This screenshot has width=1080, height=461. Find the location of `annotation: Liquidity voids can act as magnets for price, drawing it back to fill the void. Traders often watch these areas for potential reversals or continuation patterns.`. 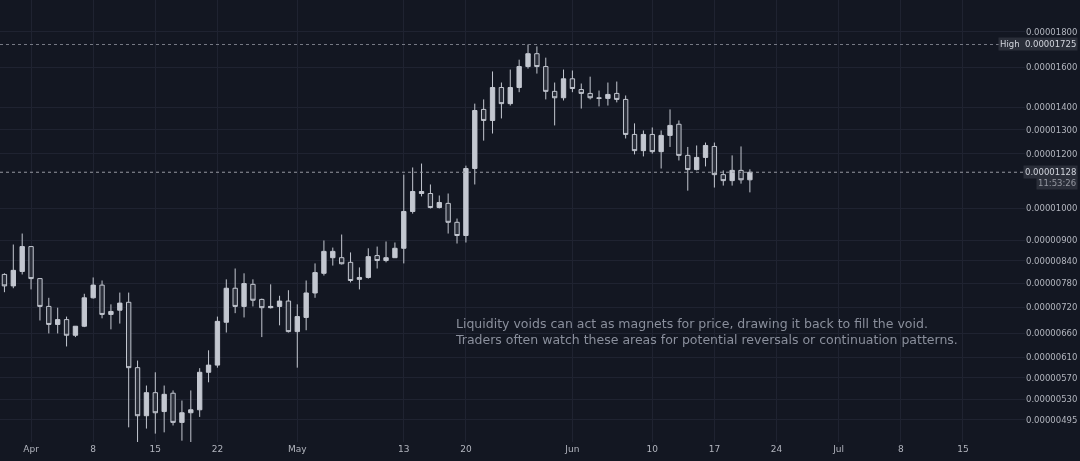

annotation: Liquidity voids can act as magnets for price, drawing it back to fill the void. Traders often watch these areas for potential reversals or continuation patterns. is located at coordinates (706, 332).